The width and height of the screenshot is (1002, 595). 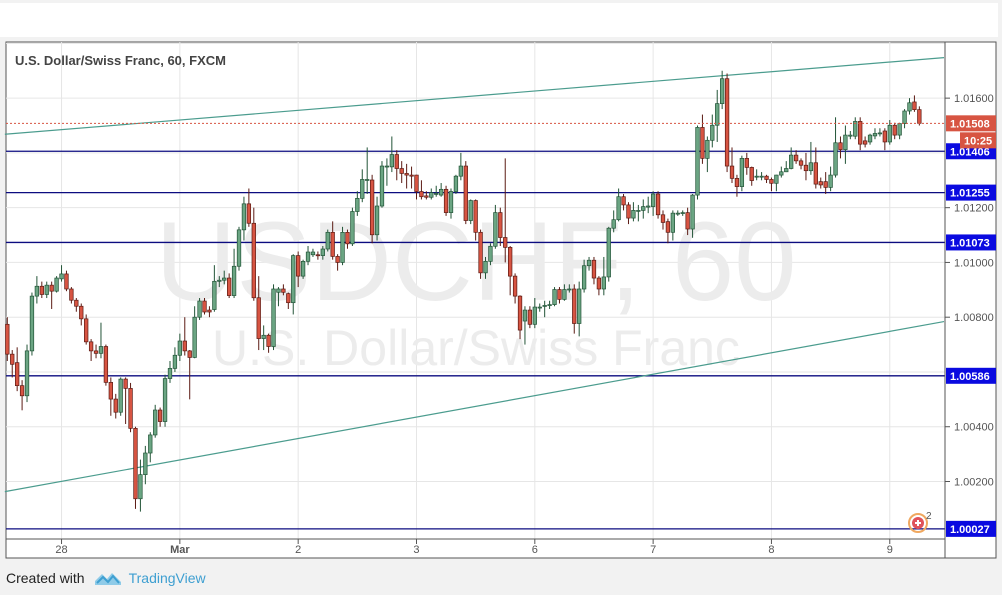 What do you see at coordinates (970, 124) in the screenshot?
I see `last-price-label: 1.01508` at bounding box center [970, 124].